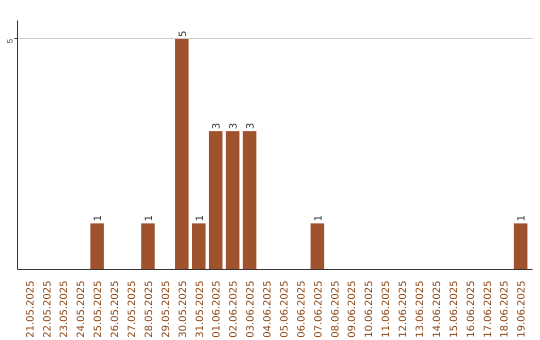  What do you see at coordinates (522, 309) in the screenshot?
I see `x-tick-label: 19.06.2025` at bounding box center [522, 309].